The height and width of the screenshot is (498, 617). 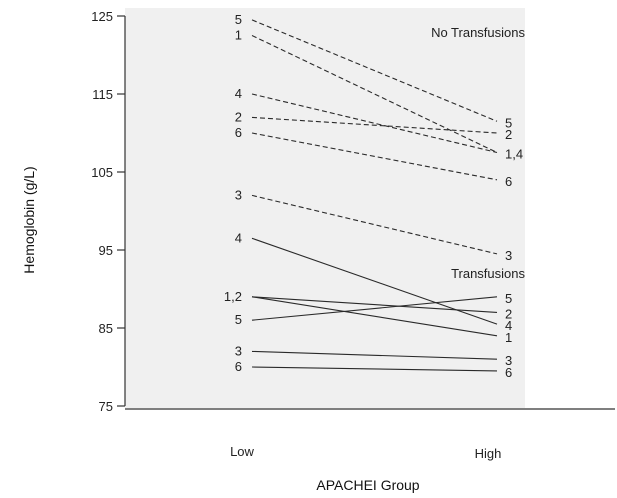 What do you see at coordinates (102, 16) in the screenshot?
I see `y-tick-label: 125` at bounding box center [102, 16].